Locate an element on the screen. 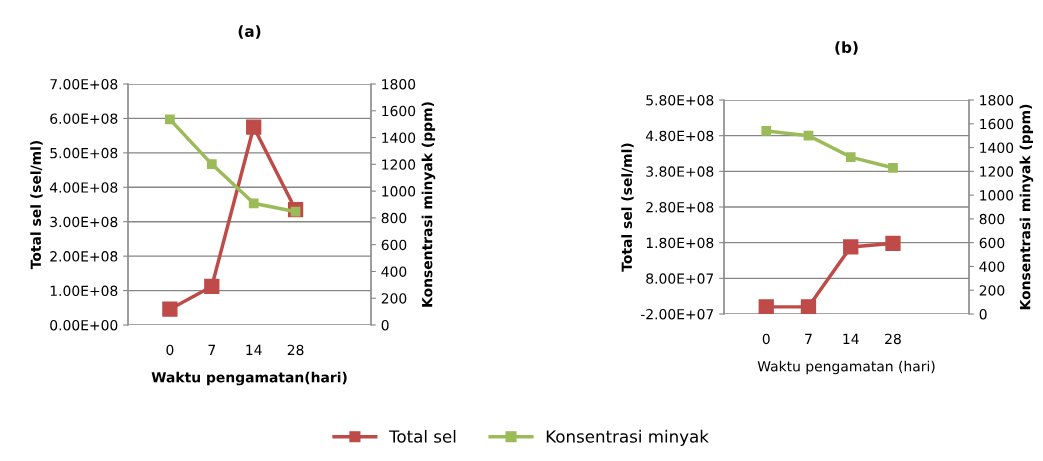 This screenshot has height=461, width=1043. x-axis-title: Waktu pengamatan (hari) is located at coordinates (846, 367).